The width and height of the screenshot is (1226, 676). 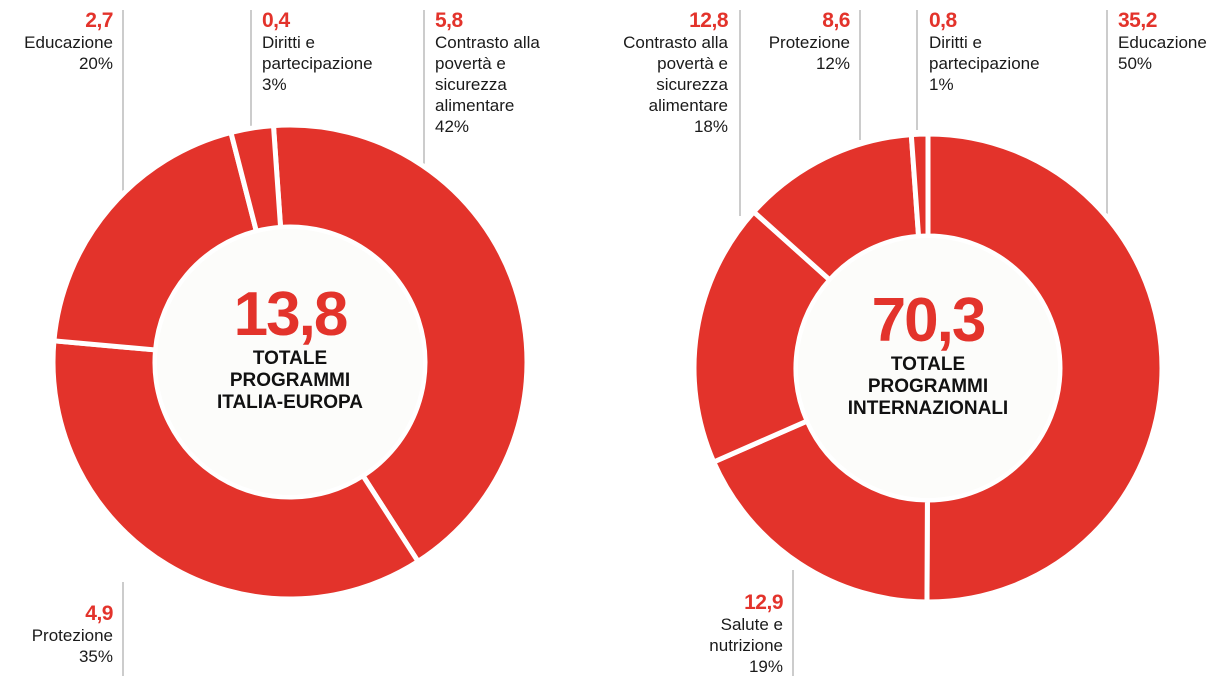 I want to click on category-label: Salute e nutrizione, so click(x=746, y=635).